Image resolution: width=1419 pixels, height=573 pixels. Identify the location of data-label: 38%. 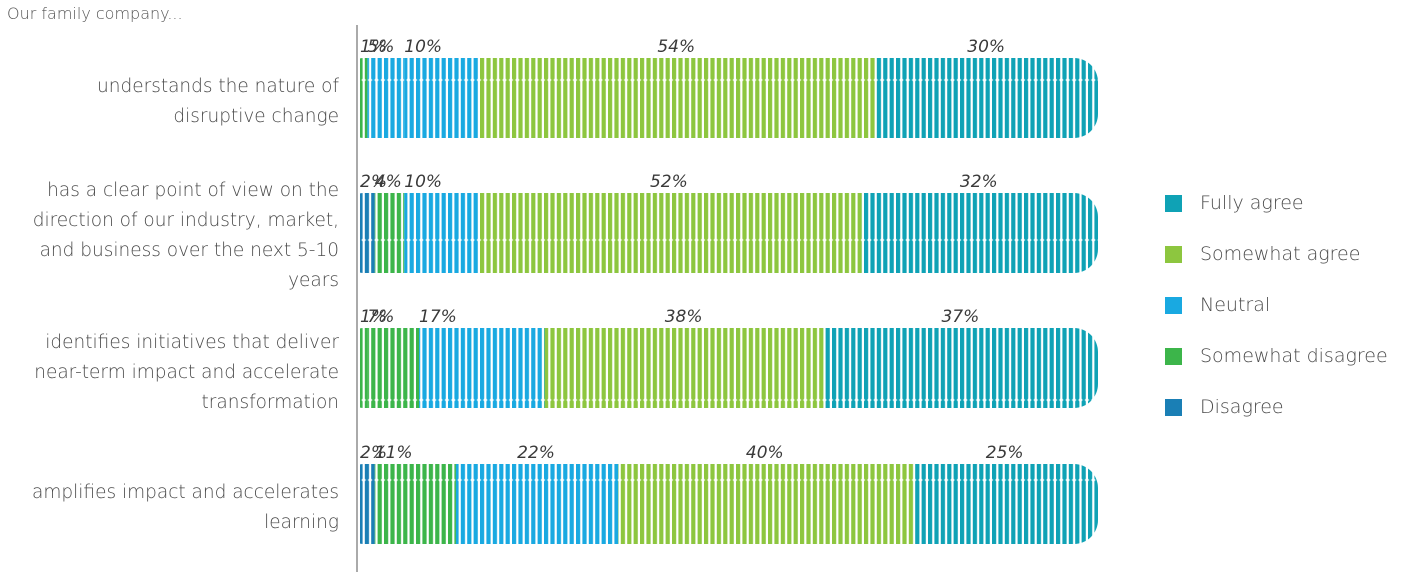
(684, 317).